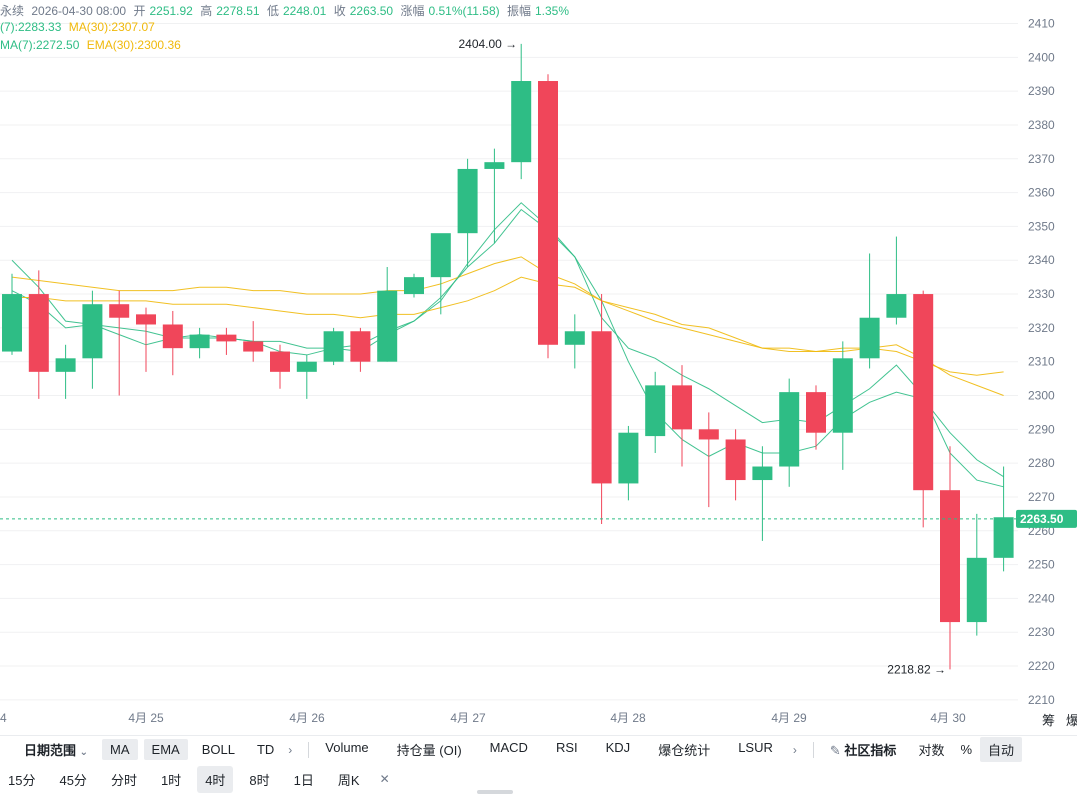 This screenshot has height=795, width=1077. I want to click on y-tick-label: 2390, so click(1041, 91).